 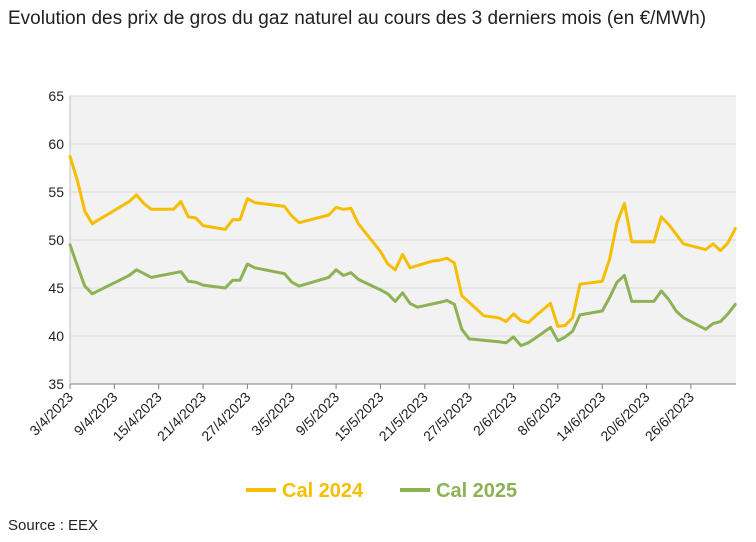 What do you see at coordinates (670, 417) in the screenshot?
I see `x-tick-label: 26/6/2023` at bounding box center [670, 417].